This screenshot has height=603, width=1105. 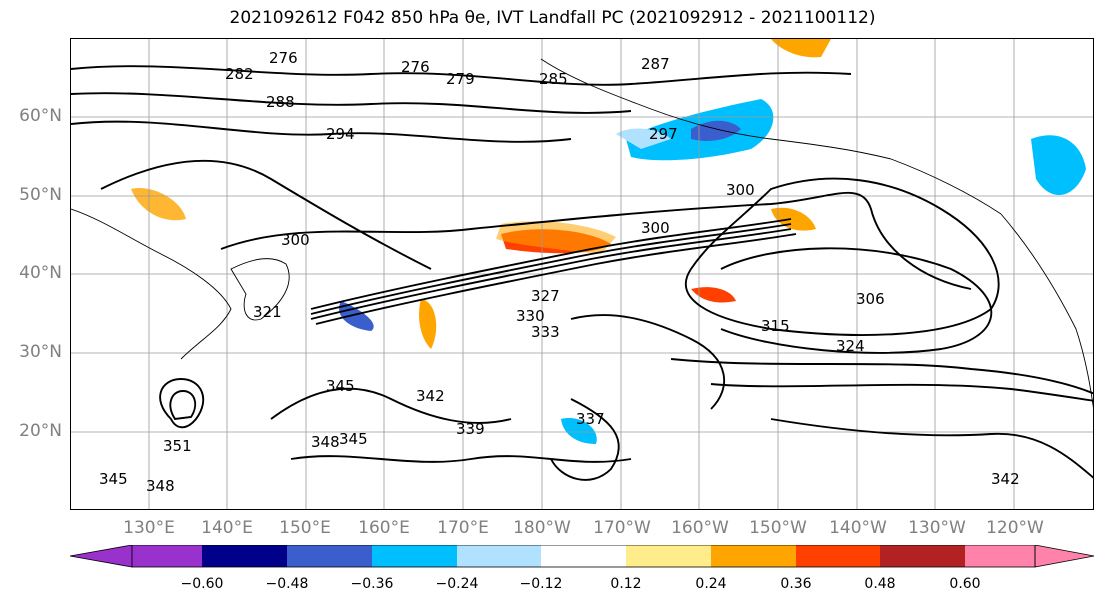 I want to click on colorbar, so click(x=582, y=556).